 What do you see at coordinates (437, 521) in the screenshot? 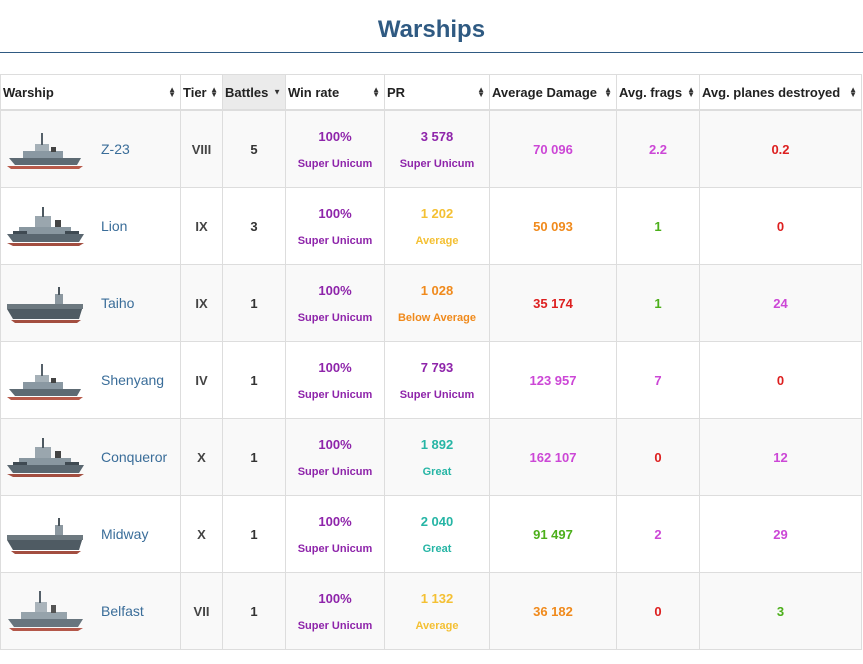
I see `pr-value: 2 040` at bounding box center [437, 521].